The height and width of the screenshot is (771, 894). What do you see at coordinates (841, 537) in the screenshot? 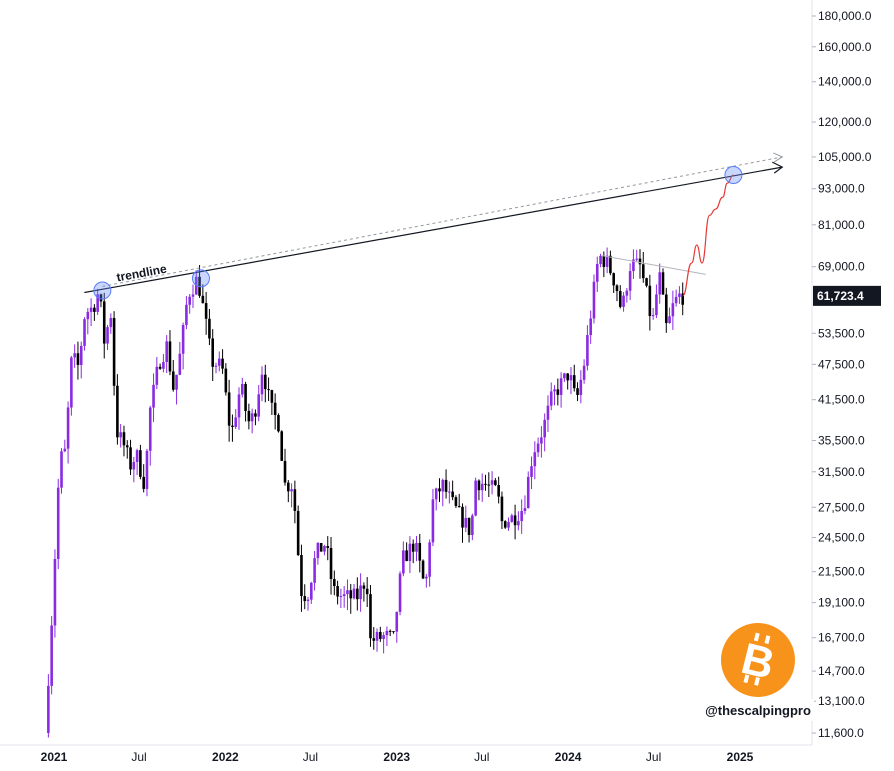
I see `y-tick-label: 24,500.0` at bounding box center [841, 537].